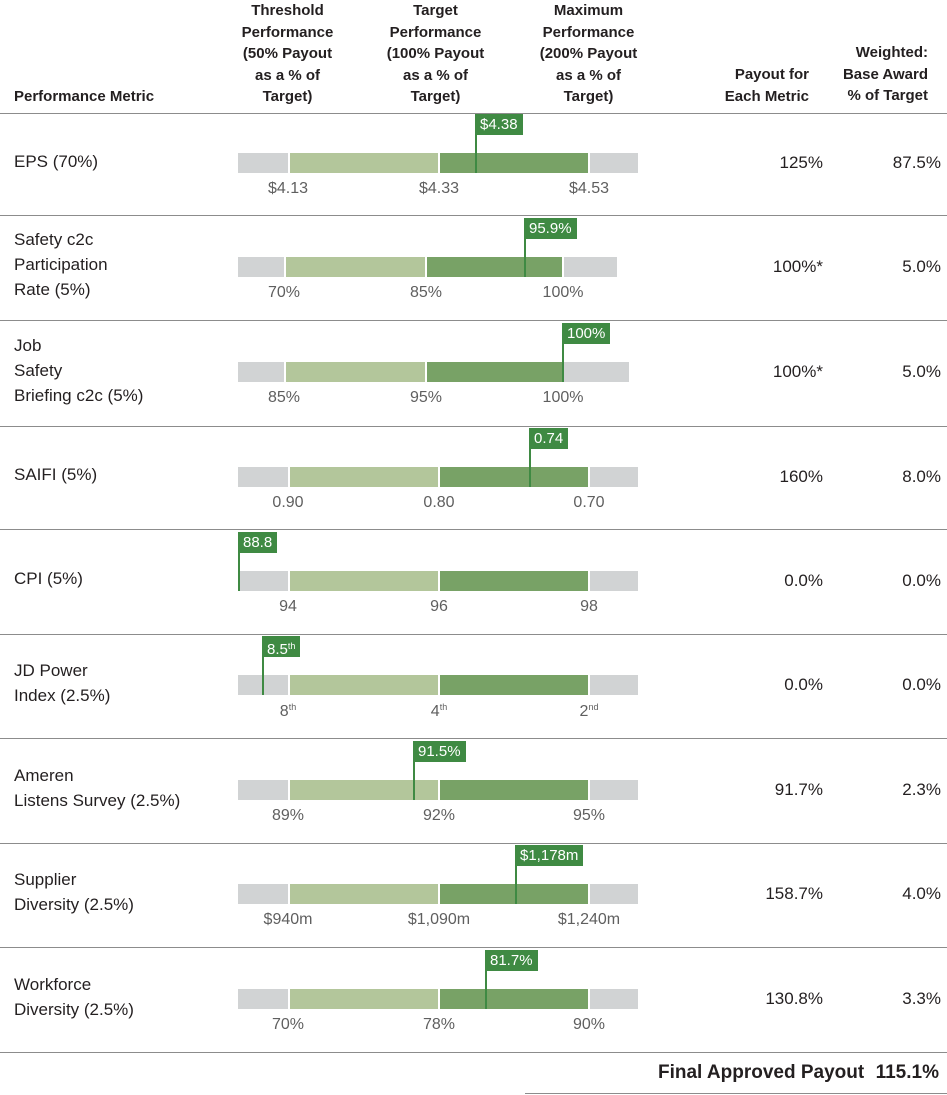  I want to click on actual-result-flag: 95.9%, so click(550, 228).